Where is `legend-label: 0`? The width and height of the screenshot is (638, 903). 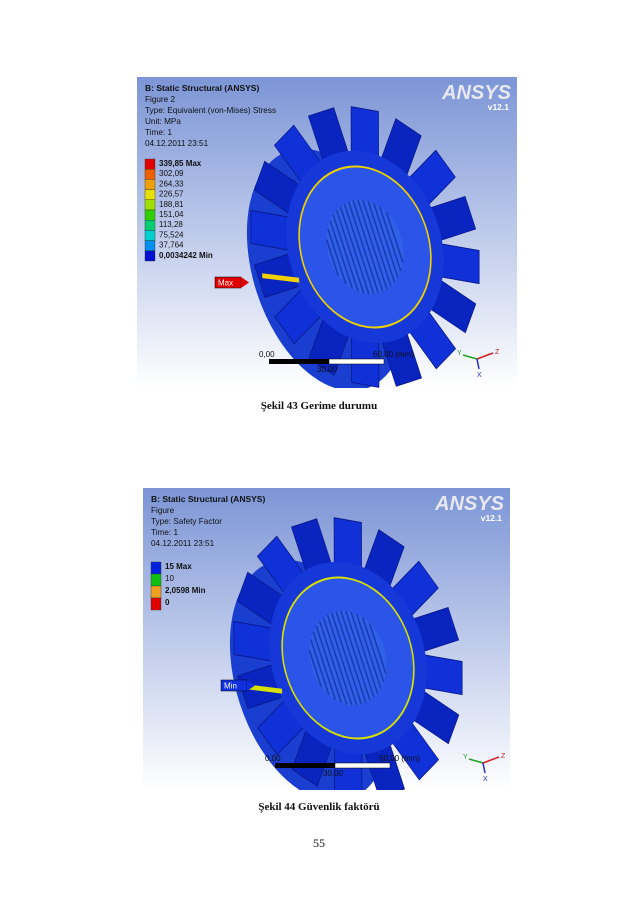 legend-label: 0 is located at coordinates (167, 602).